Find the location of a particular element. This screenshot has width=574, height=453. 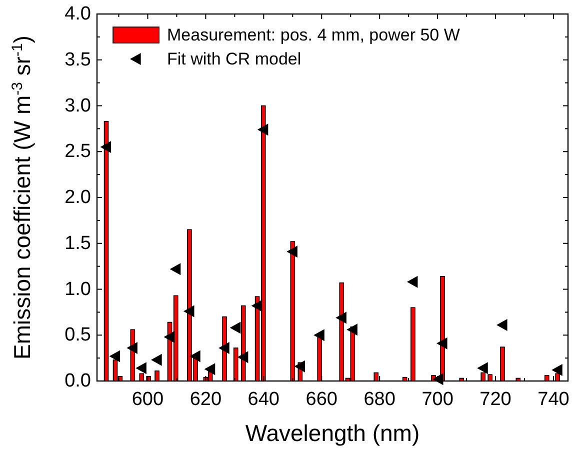

y-tick-label: 2.0 is located at coordinates (77, 197).